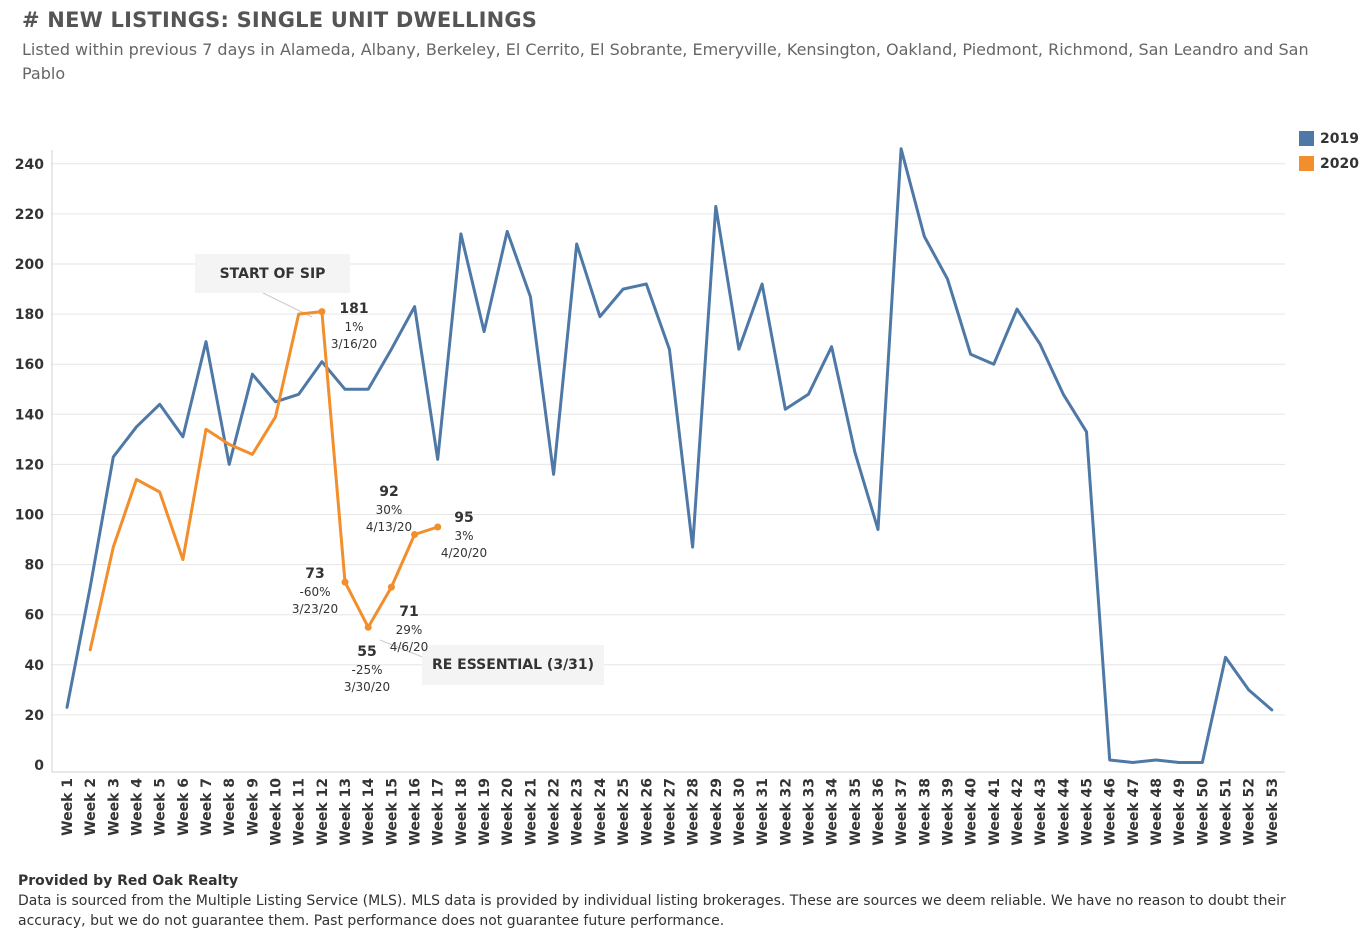 This screenshot has width=1370, height=947. Describe the element at coordinates (184, 807) in the screenshot. I see `x-tick-label: Week 6` at that location.